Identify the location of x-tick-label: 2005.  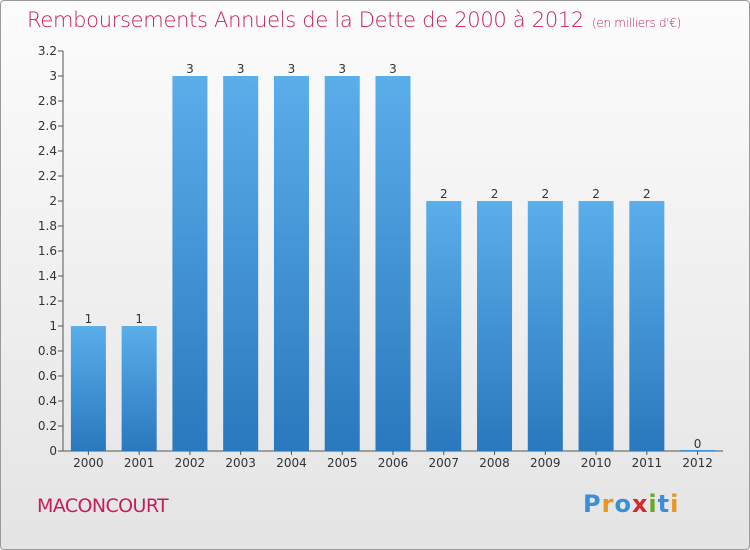
(342, 463).